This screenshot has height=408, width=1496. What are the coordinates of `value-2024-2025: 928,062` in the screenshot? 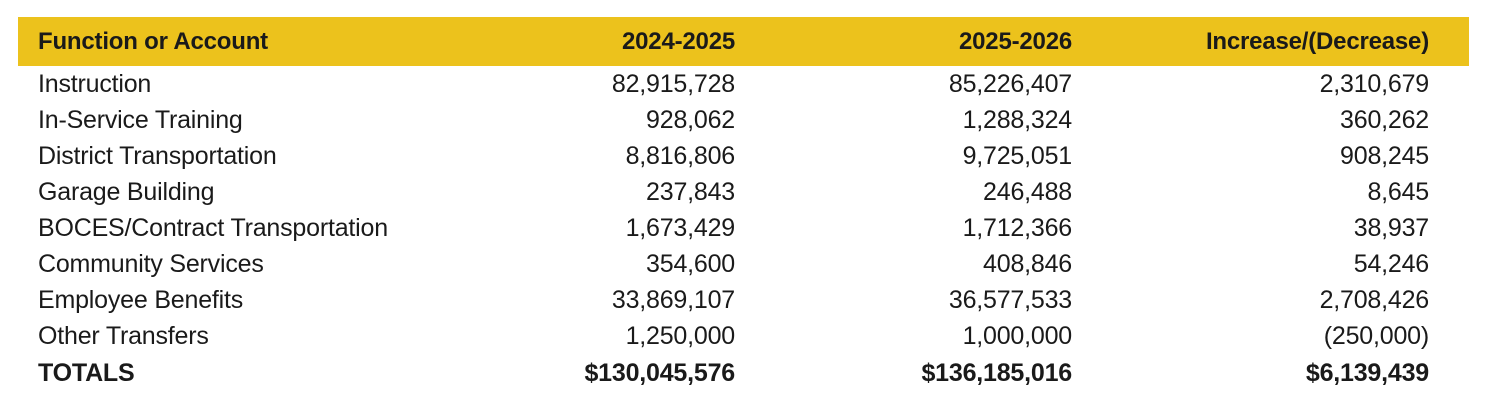 It's located at (690, 119).